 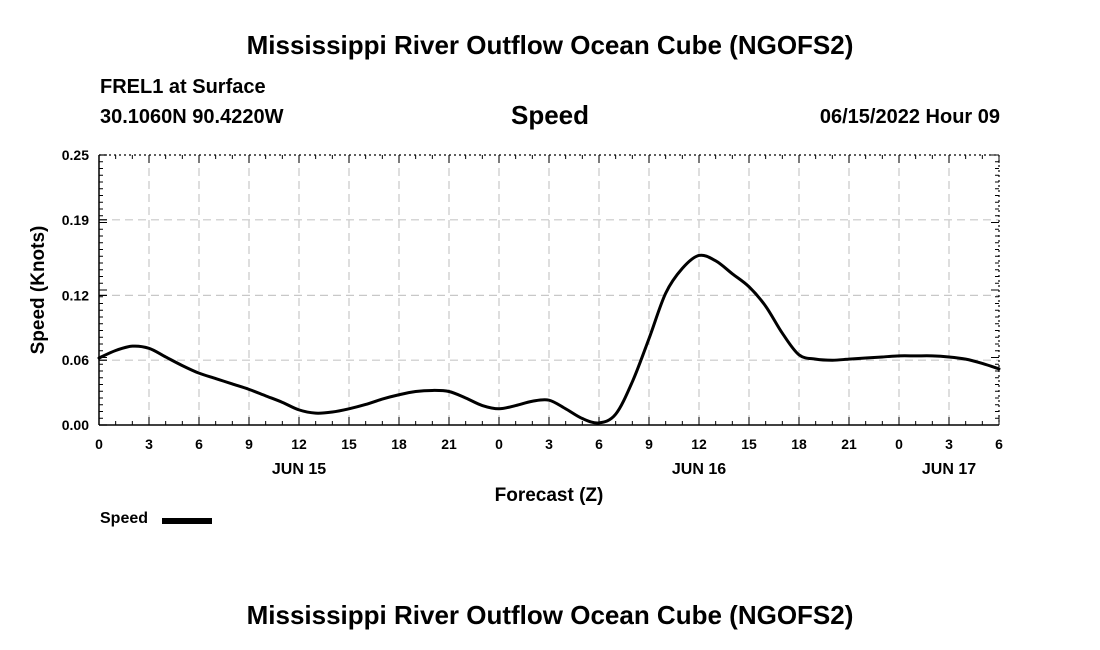 What do you see at coordinates (949, 469) in the screenshot?
I see `day-label: JUN 17` at bounding box center [949, 469].